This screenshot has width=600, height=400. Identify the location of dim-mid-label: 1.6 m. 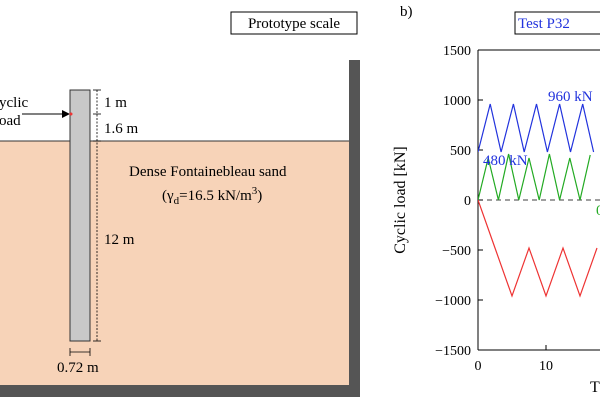
(121, 129).